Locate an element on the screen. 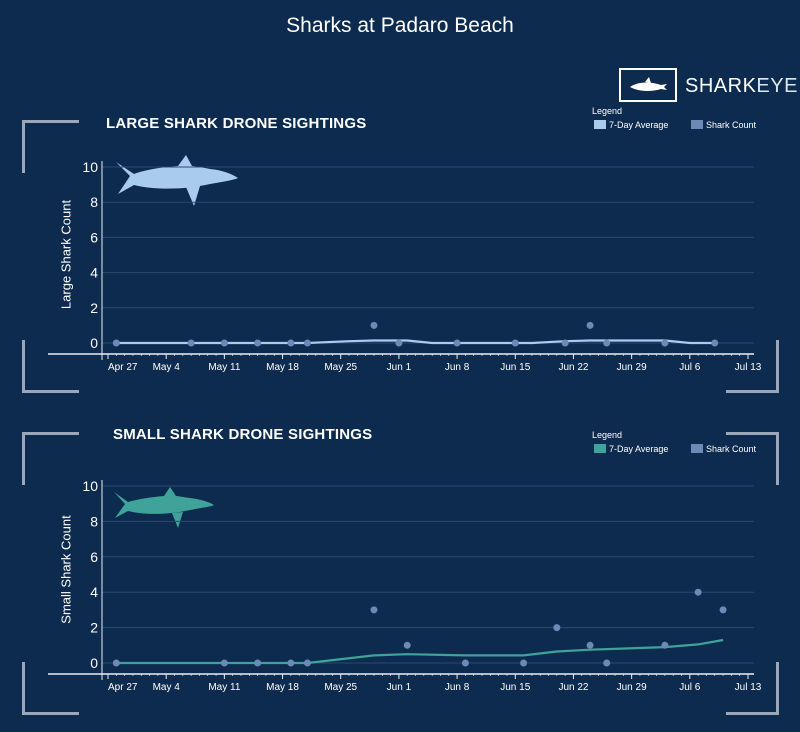 Image resolution: width=800 pixels, height=732 pixels. large-chart-title: LARGE SHARK DRONE SIGHTINGS is located at coordinates (236, 123).